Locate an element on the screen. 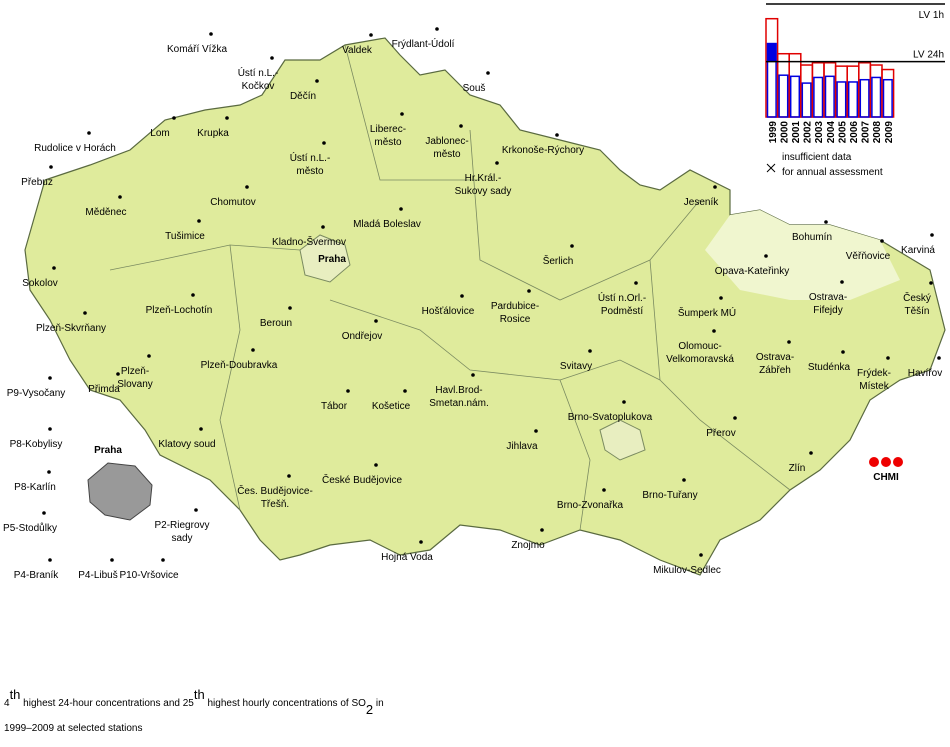 The height and width of the screenshot is (747, 950). station-label: Plzeň-Doubravka is located at coordinates (239, 365).